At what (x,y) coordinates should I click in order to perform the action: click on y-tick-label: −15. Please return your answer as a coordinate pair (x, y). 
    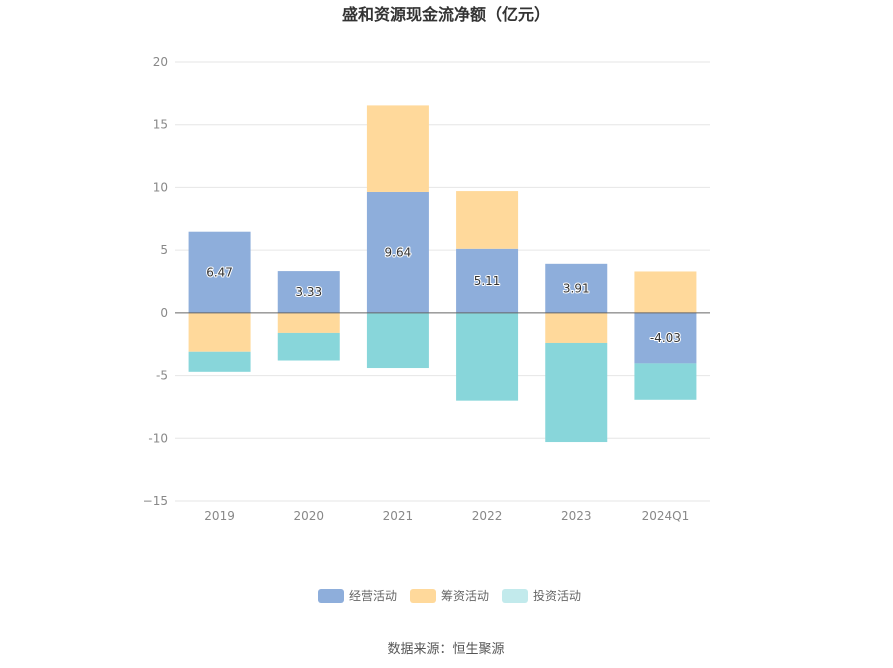
    Looking at the image, I should click on (155, 501).